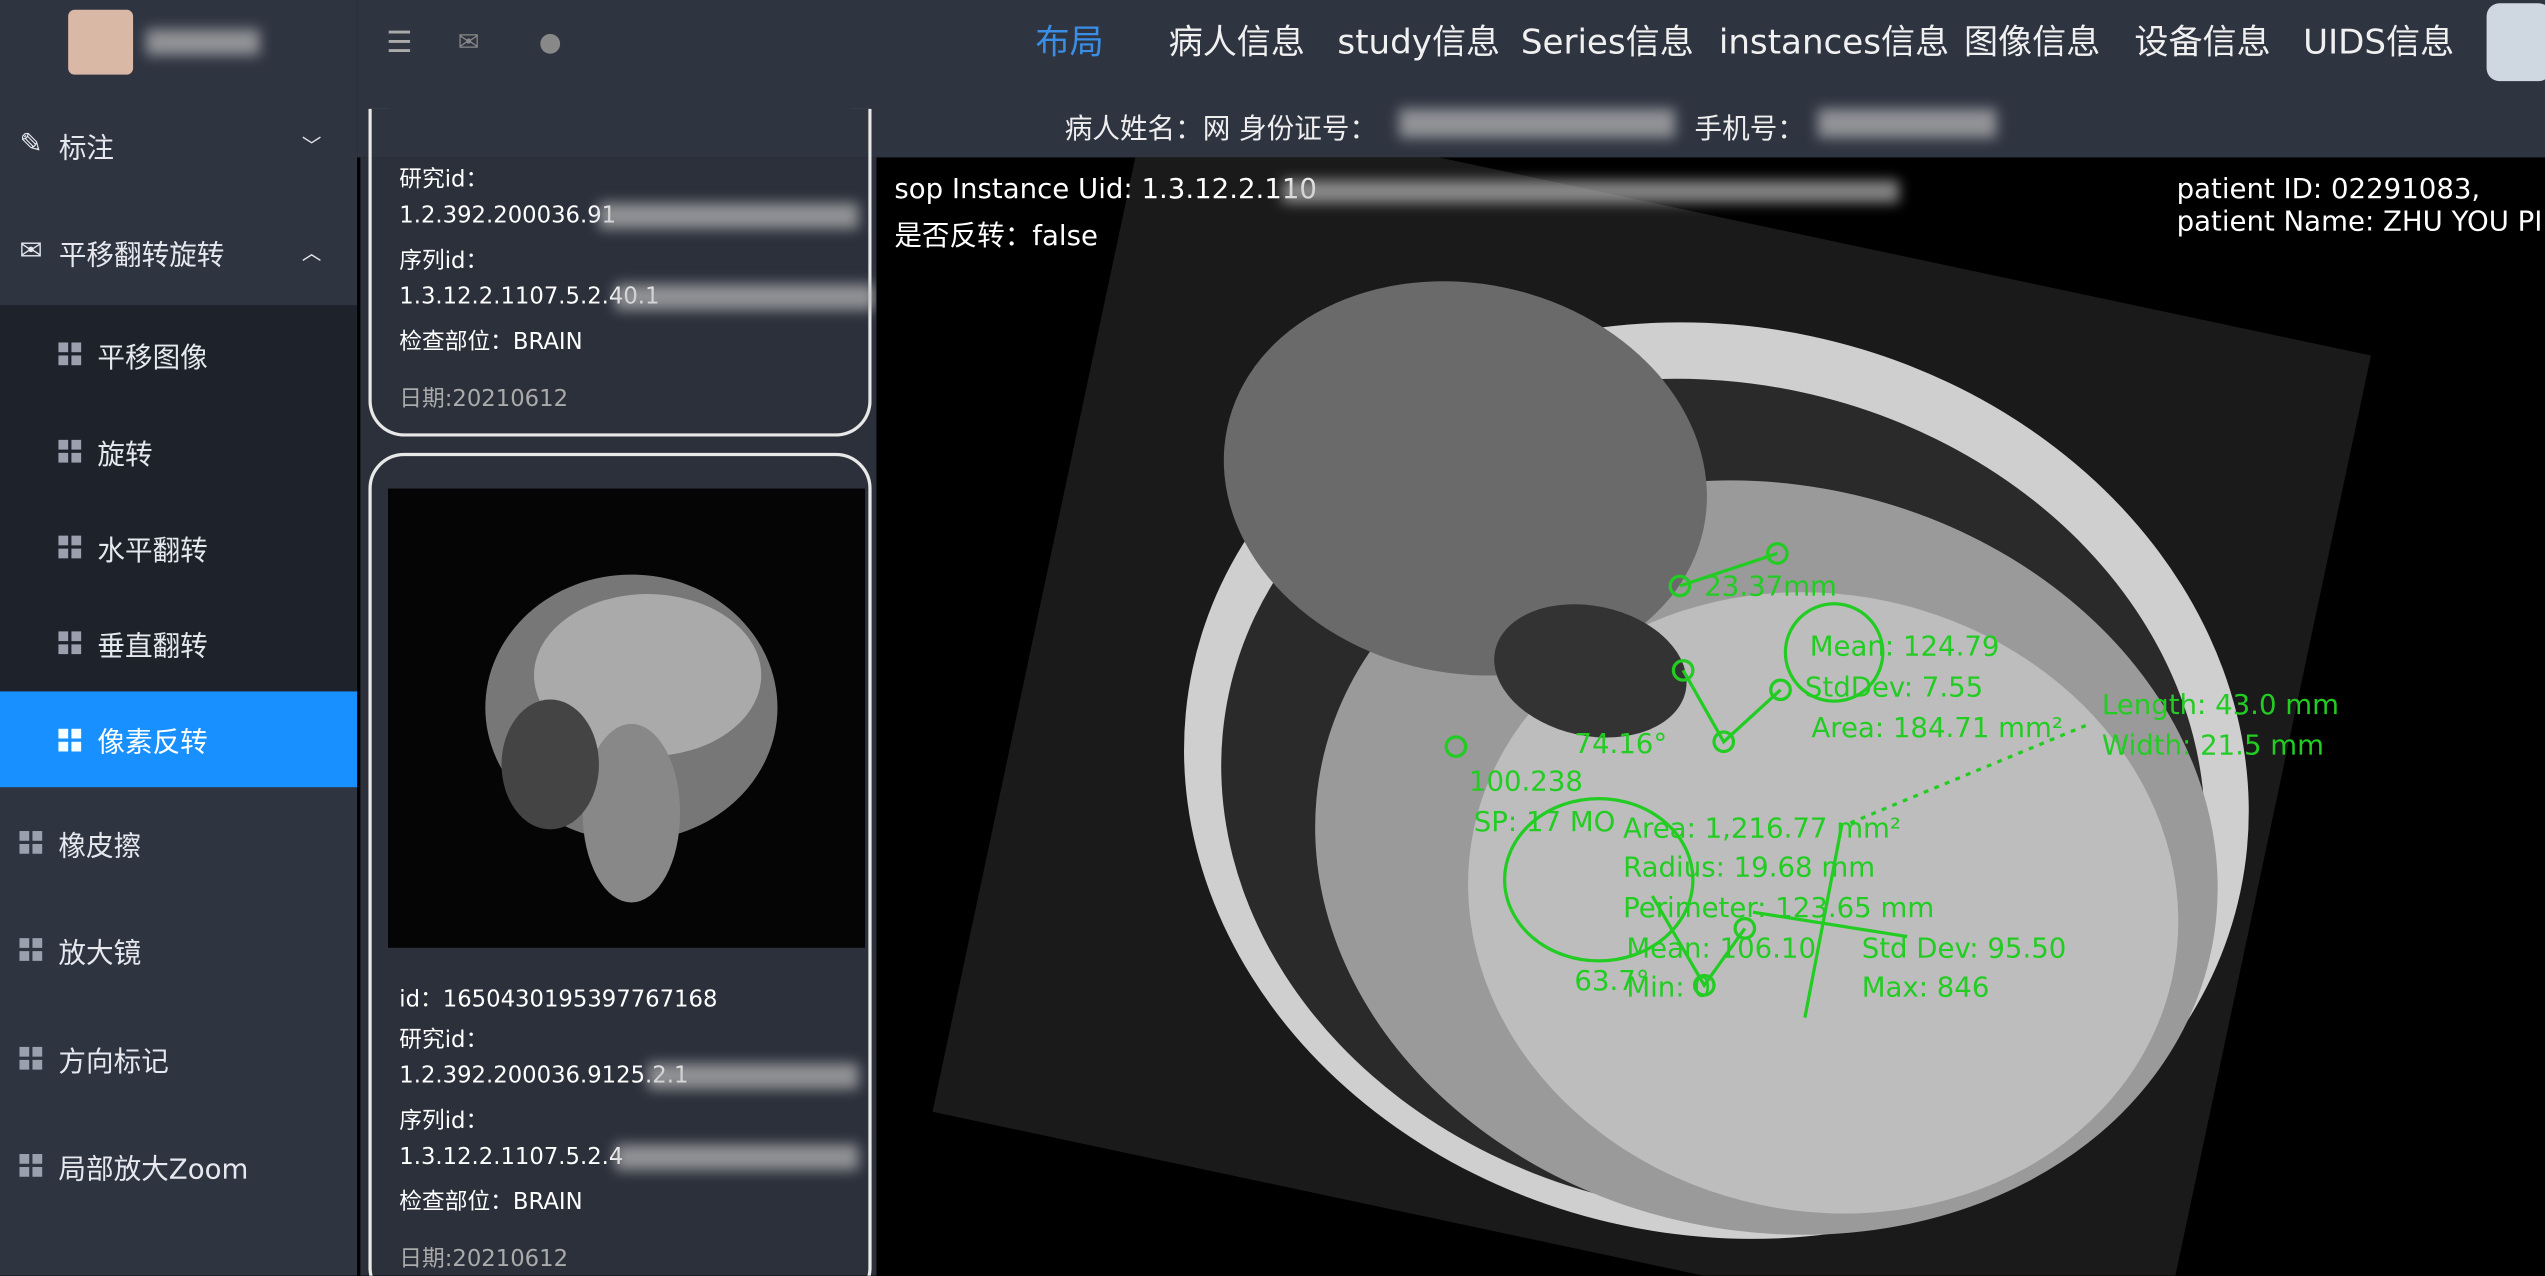  Describe the element at coordinates (1668, 987) in the screenshot. I see `annotation-label: Min: 0` at that location.